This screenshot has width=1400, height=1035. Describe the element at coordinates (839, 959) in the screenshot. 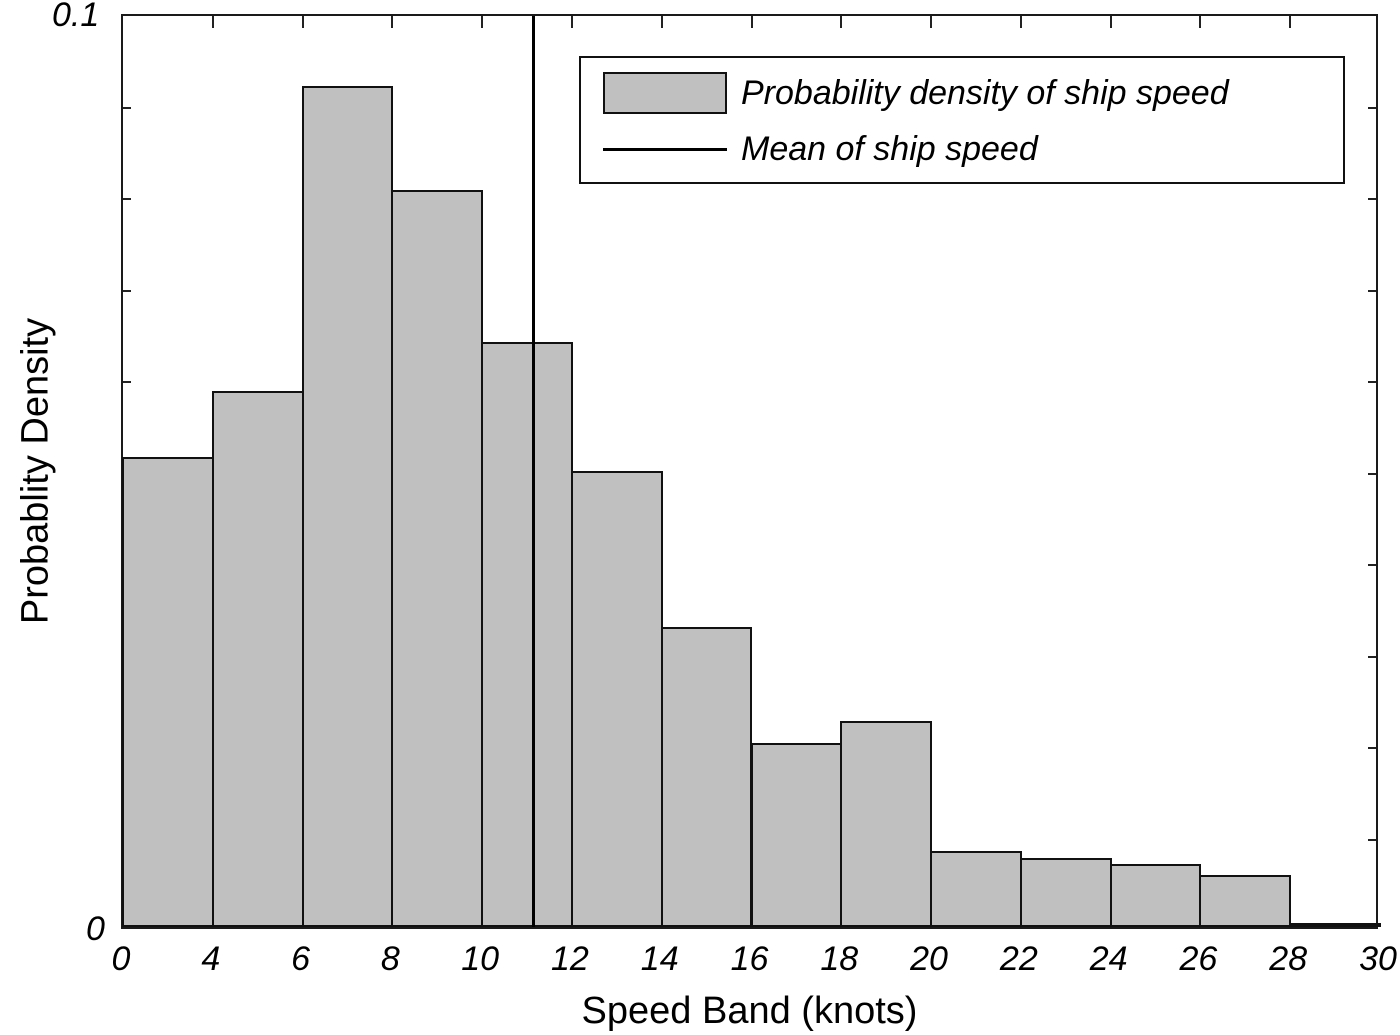

I see `x-tick-label: 18` at that location.